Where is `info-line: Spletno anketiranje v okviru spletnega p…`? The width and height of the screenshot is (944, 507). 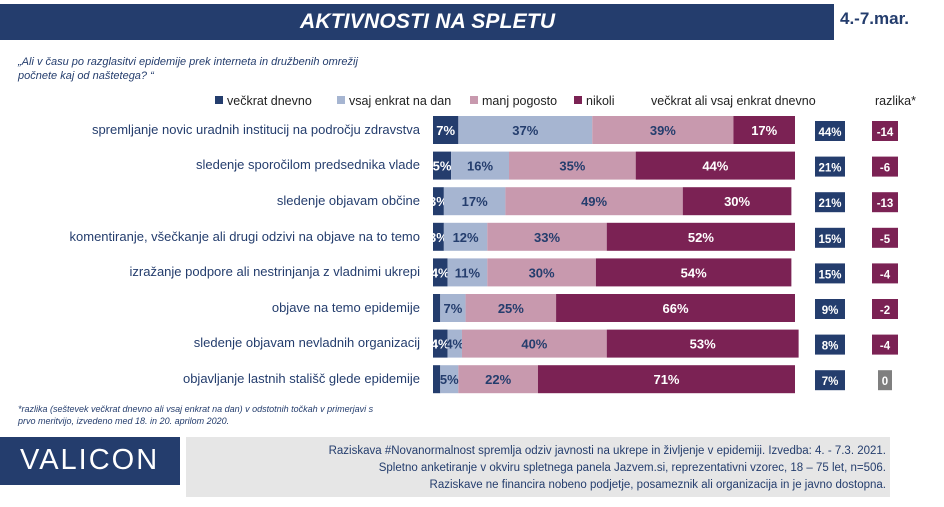
info-line: Spletno anketiranje v okviru spletnega p… is located at coordinates (632, 468).